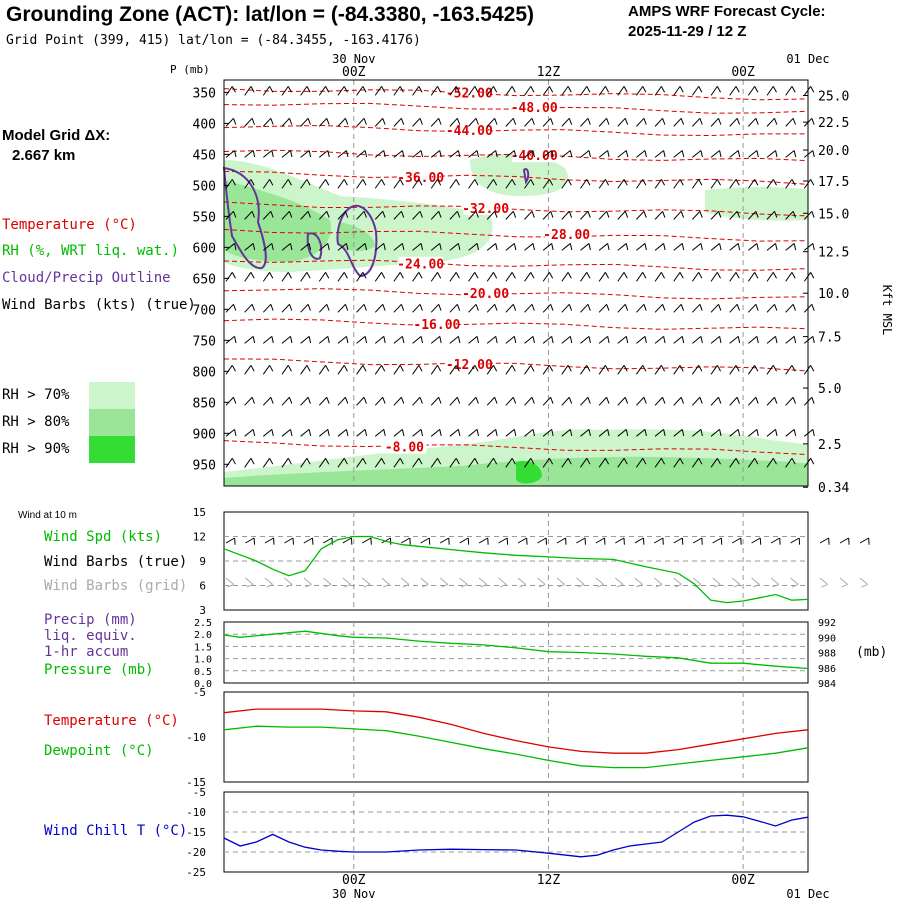 The width and height of the screenshot is (900, 900). What do you see at coordinates (204, 434) in the screenshot?
I see `pressure-tick-label: 900` at bounding box center [204, 434].